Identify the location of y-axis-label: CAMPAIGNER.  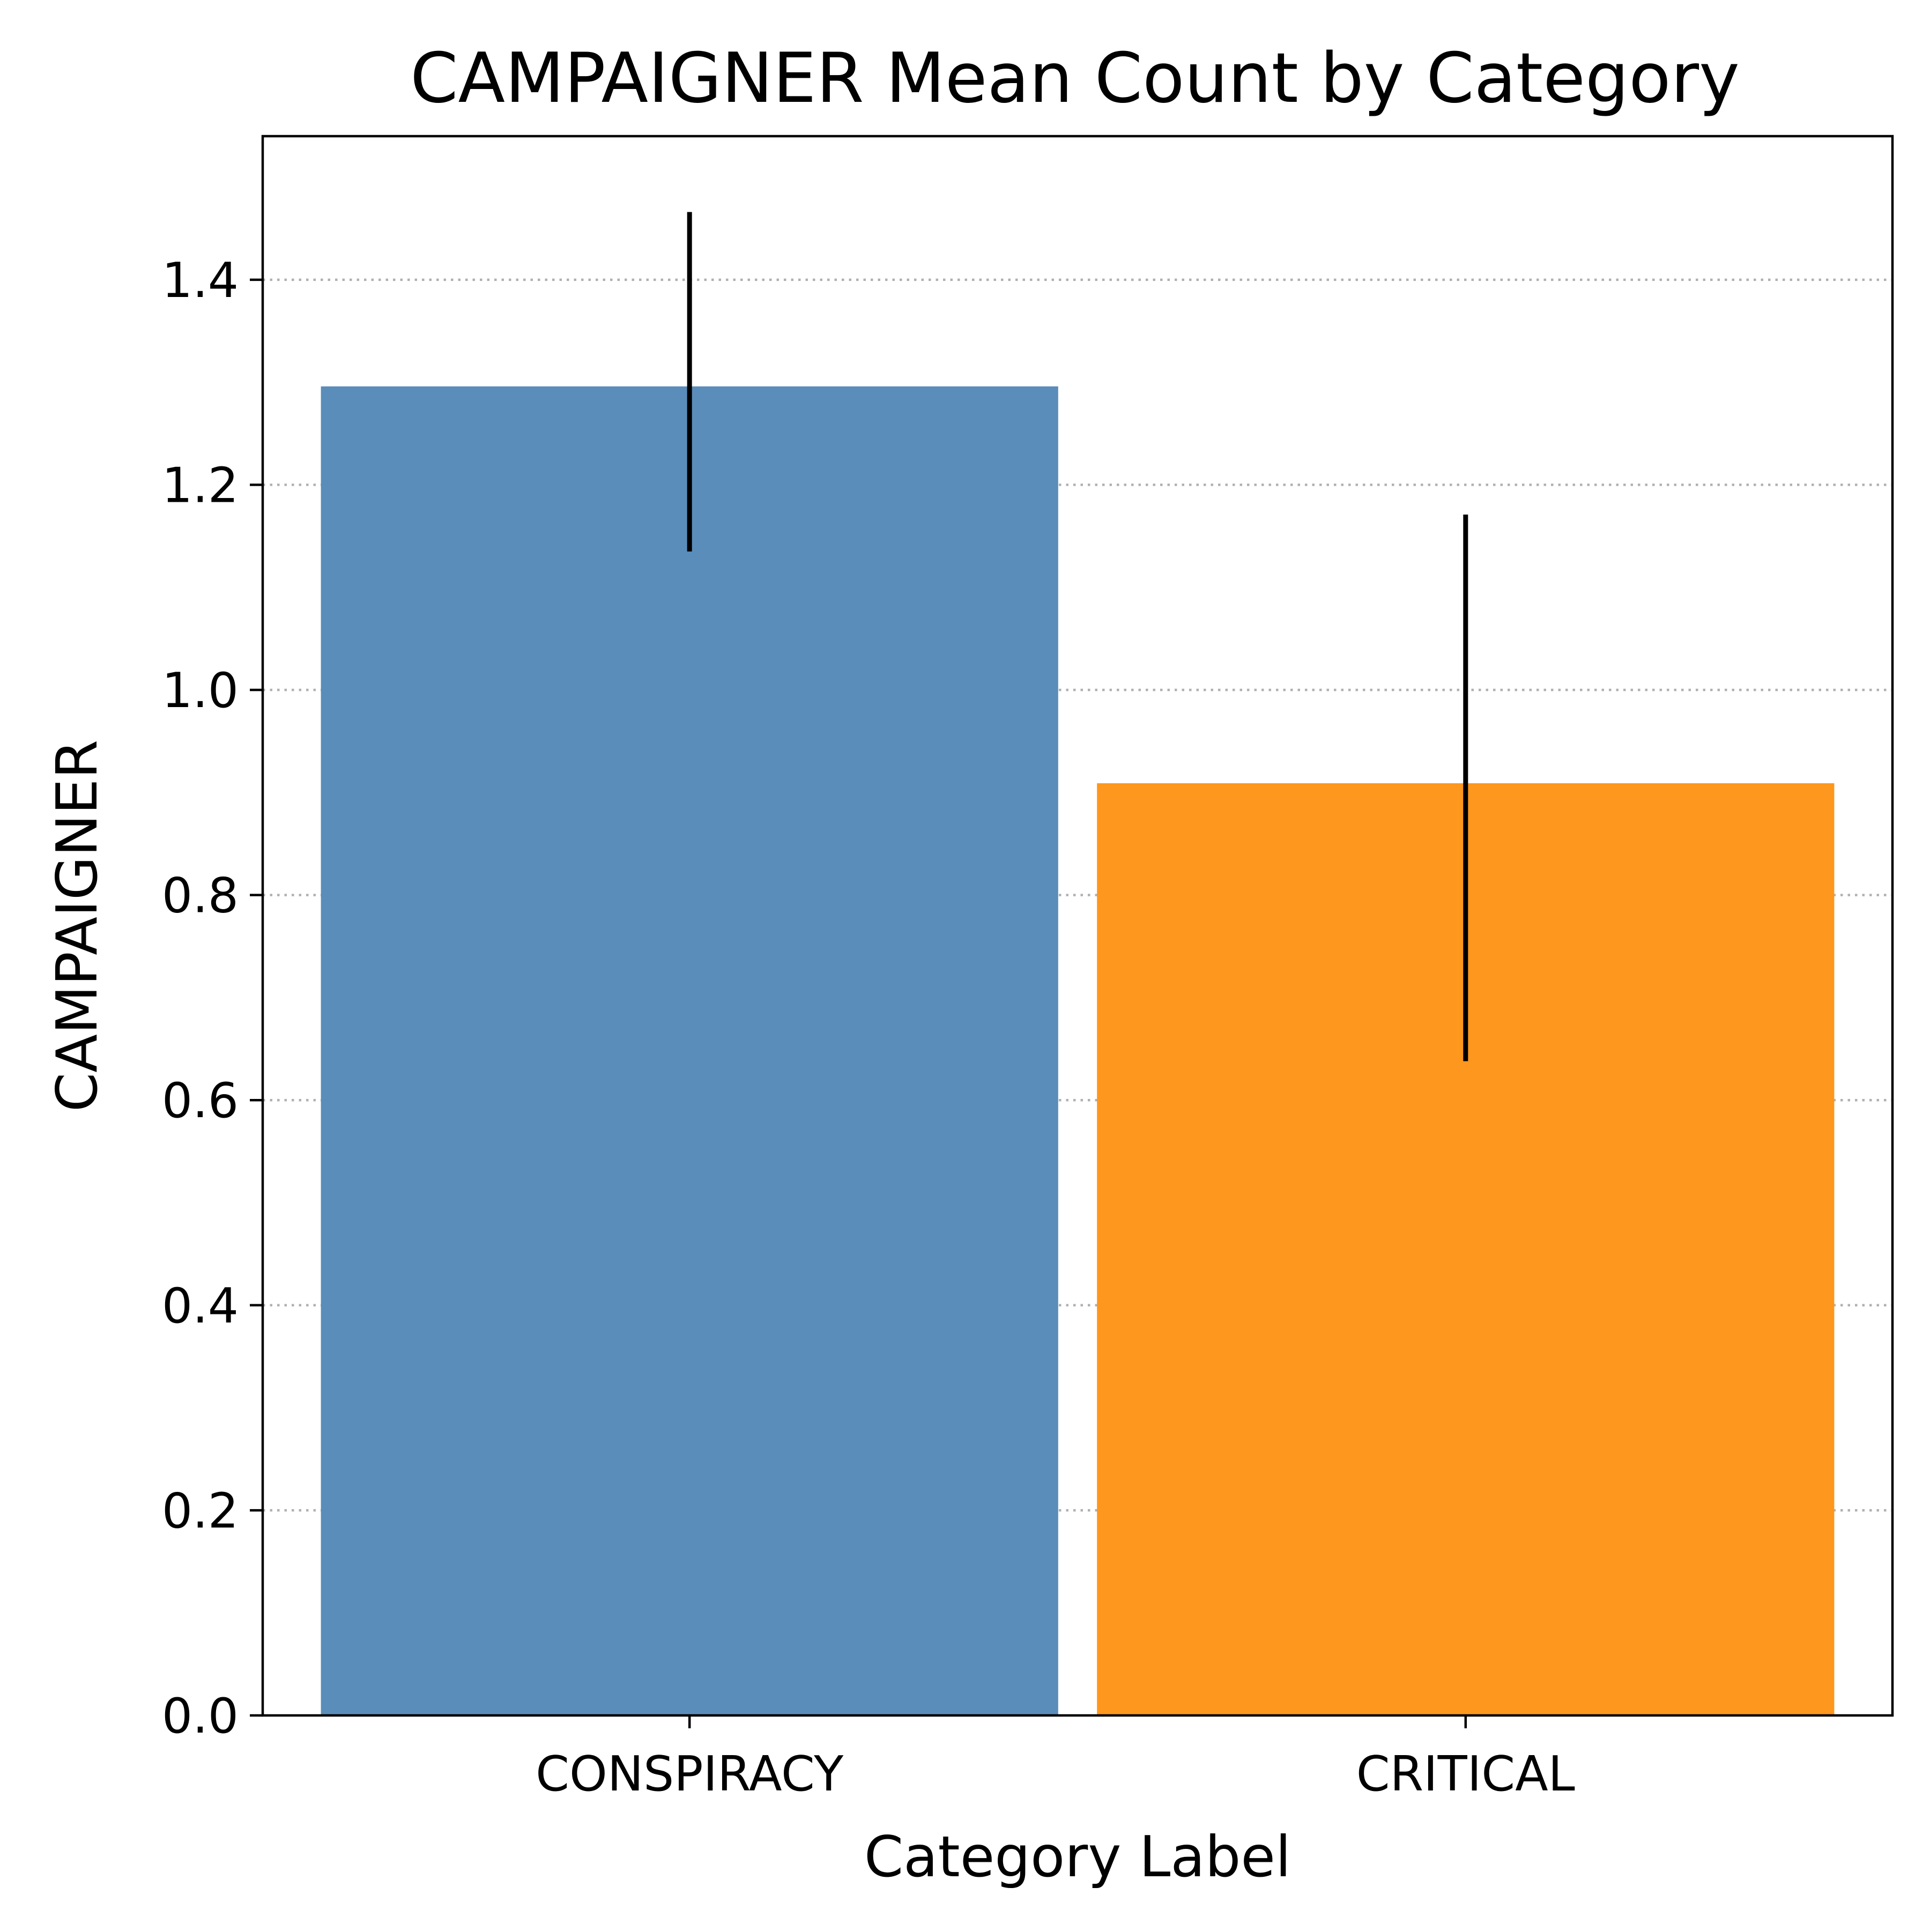
(77, 926).